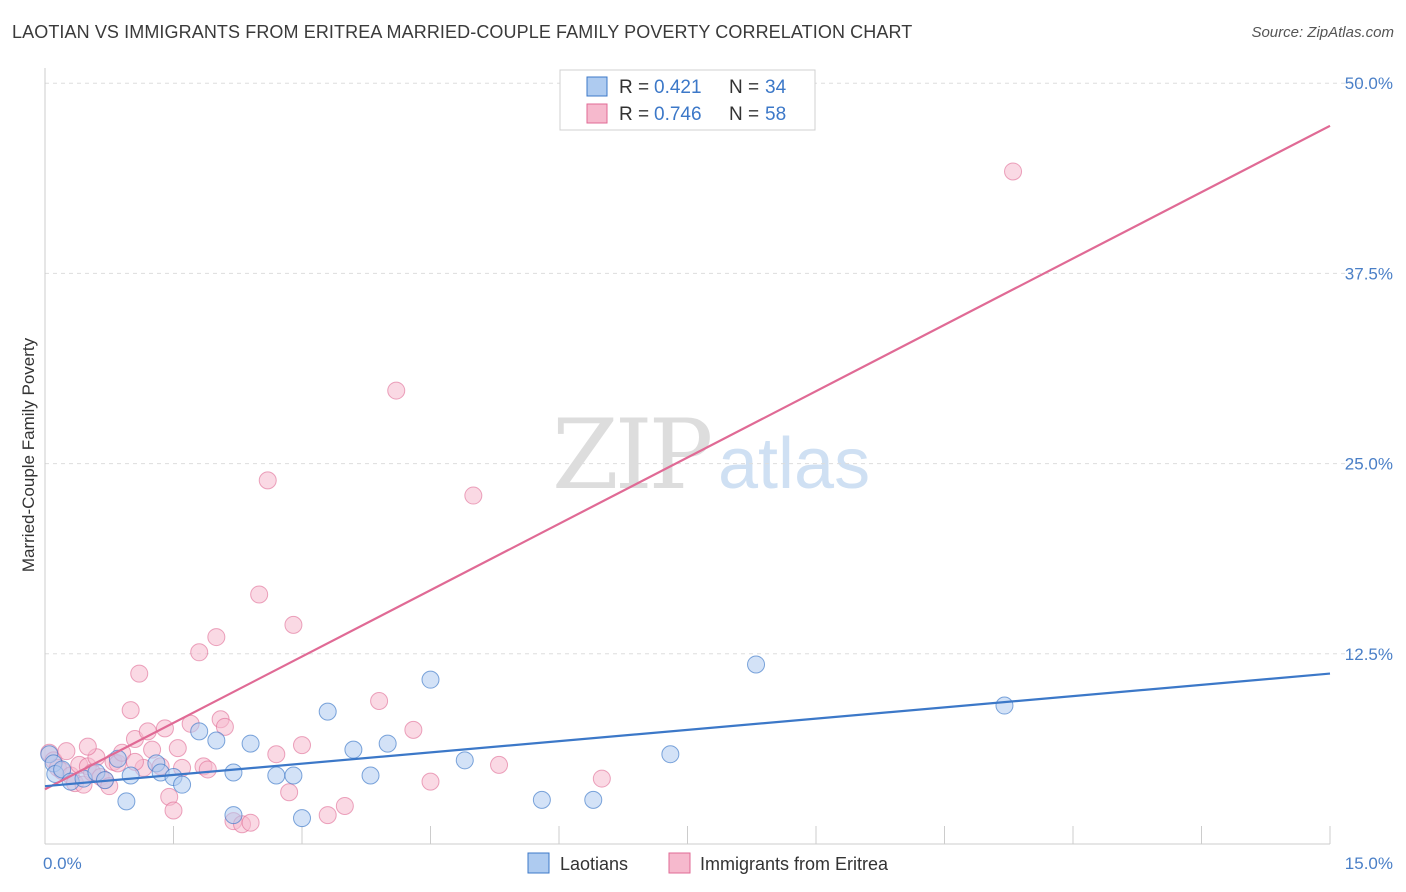 Image resolution: width=1406 pixels, height=892 pixels. Describe the element at coordinates (744, 87) in the screenshot. I see `legend-n-label-laotians: N =` at that location.